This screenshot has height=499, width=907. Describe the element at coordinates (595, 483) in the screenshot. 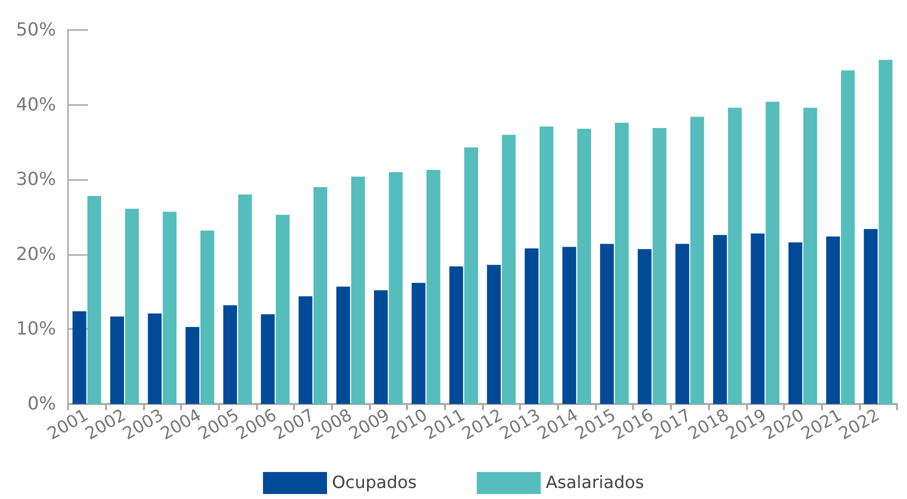

I see `legend-label: Asalariados` at that location.